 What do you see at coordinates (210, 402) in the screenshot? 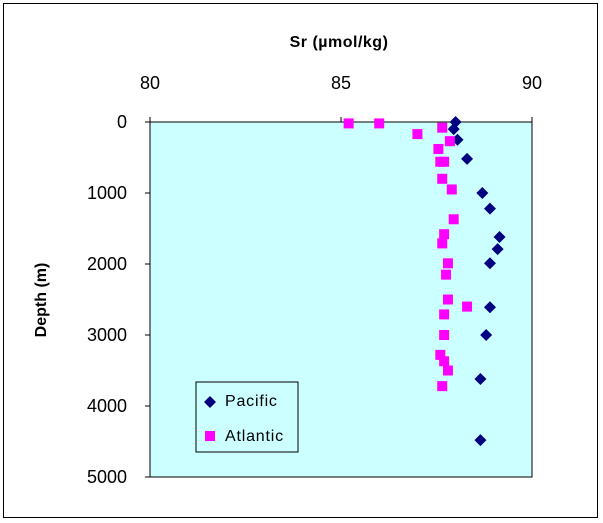
I see `legend-marker-pacific` at bounding box center [210, 402].